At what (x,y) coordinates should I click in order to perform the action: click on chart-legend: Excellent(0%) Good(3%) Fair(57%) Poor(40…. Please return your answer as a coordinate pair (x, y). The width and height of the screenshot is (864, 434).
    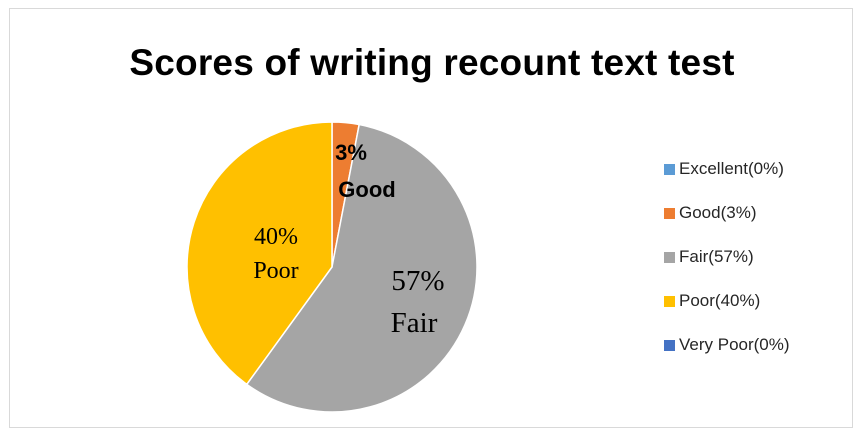
    Looking at the image, I should click on (759, 268).